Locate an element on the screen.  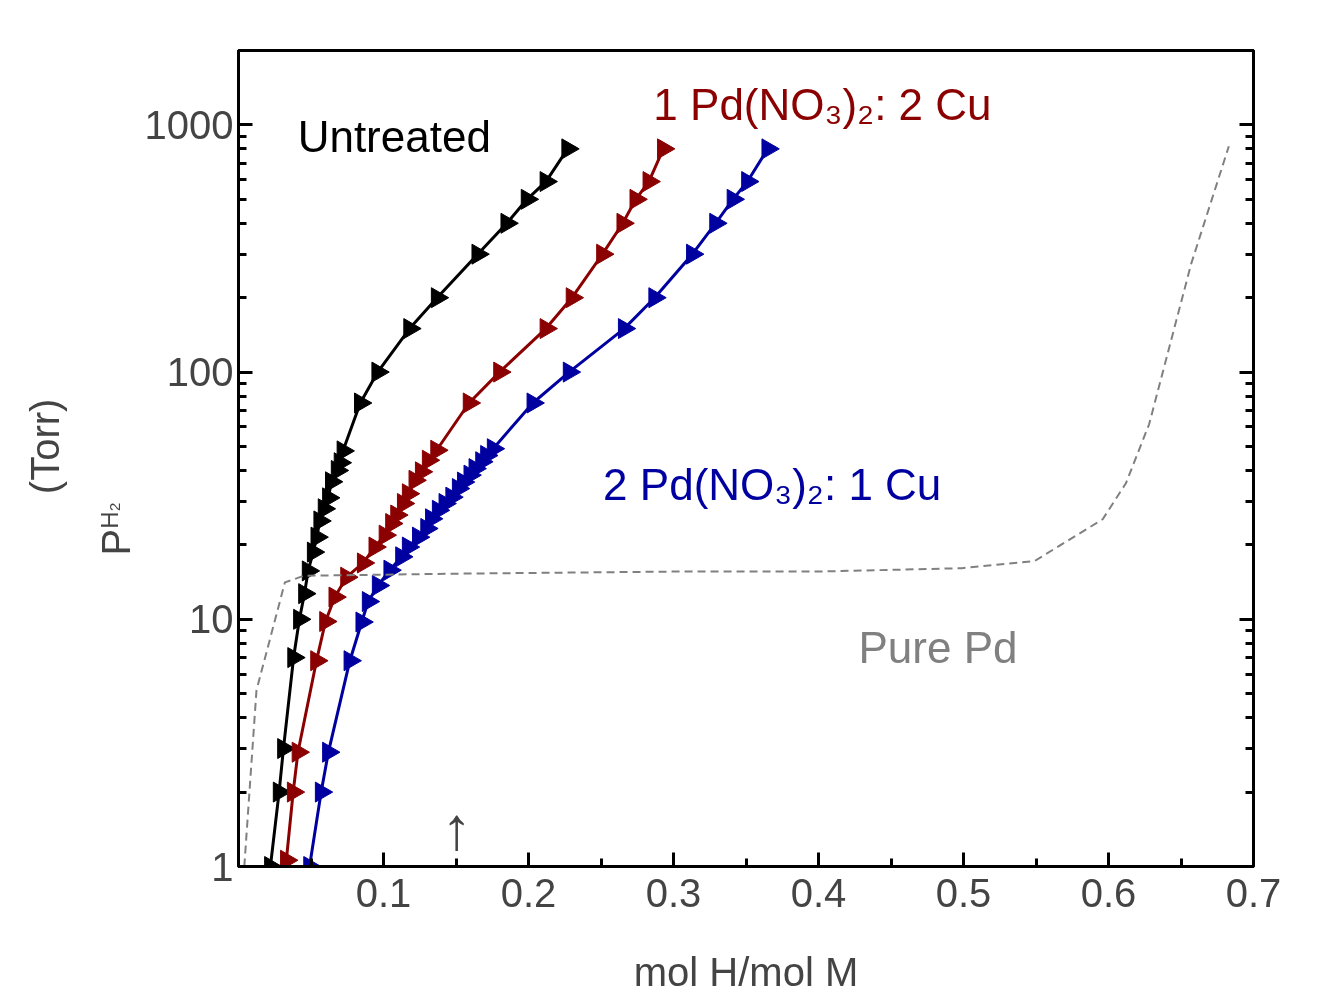
y-tick-label: 1000 is located at coordinates (189, 124).